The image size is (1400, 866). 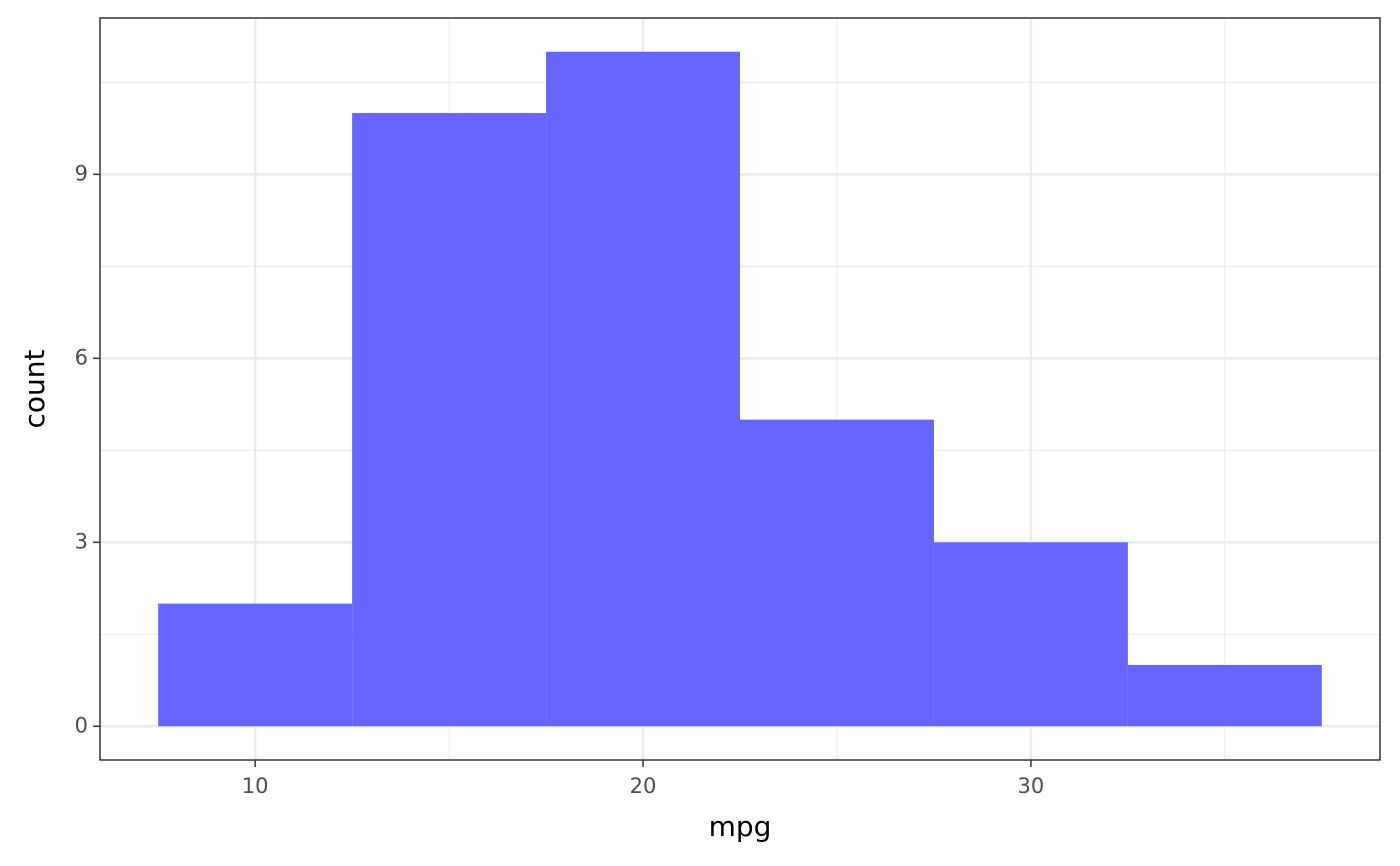 What do you see at coordinates (255, 786) in the screenshot?
I see `x-tick-label: 10` at bounding box center [255, 786].